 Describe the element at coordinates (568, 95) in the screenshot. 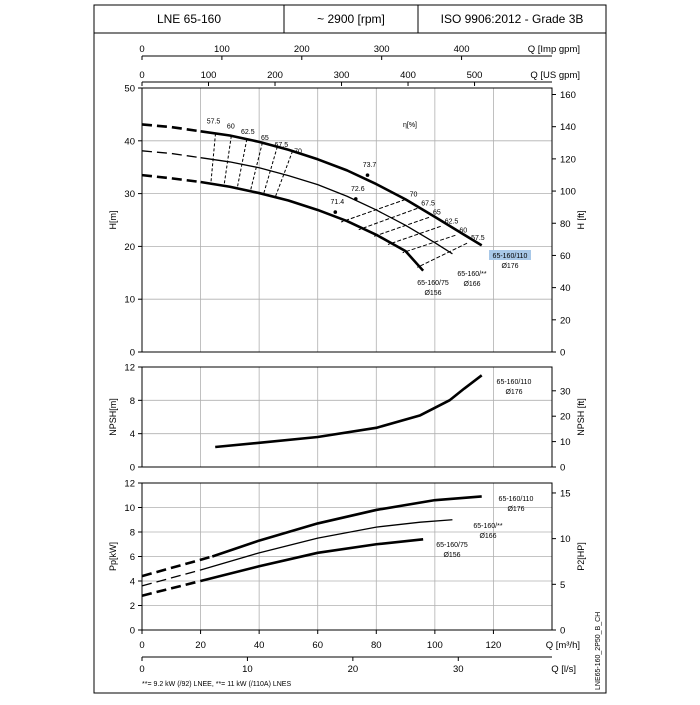

I see `y-right-tick-label: 160` at that location.